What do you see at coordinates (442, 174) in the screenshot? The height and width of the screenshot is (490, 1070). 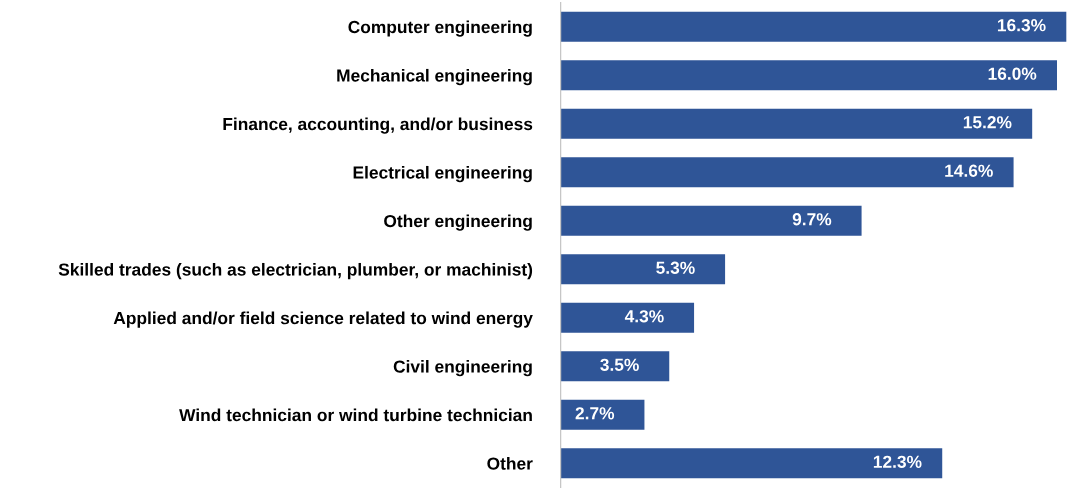 I see `y-tick-label: Electrical engineering` at bounding box center [442, 174].